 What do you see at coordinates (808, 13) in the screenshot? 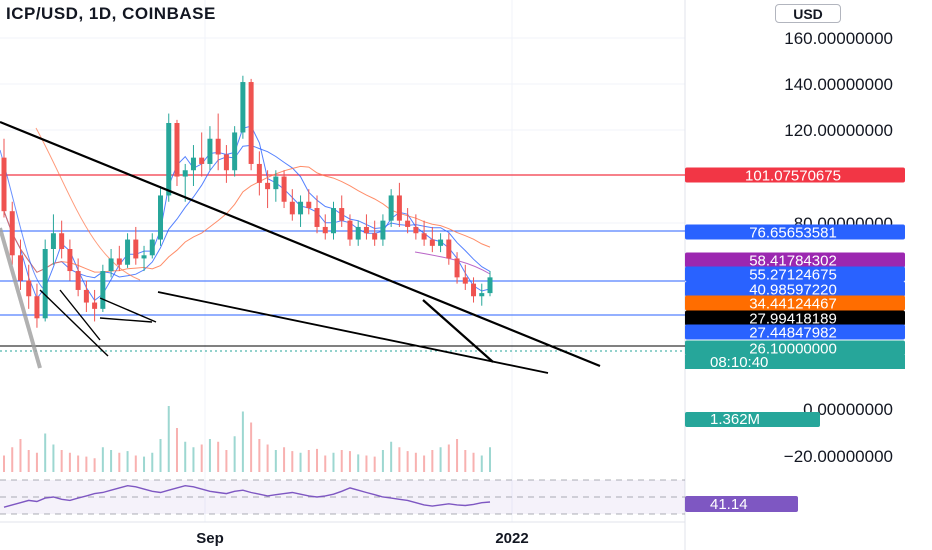
I see `currency-button: USD` at bounding box center [808, 13].